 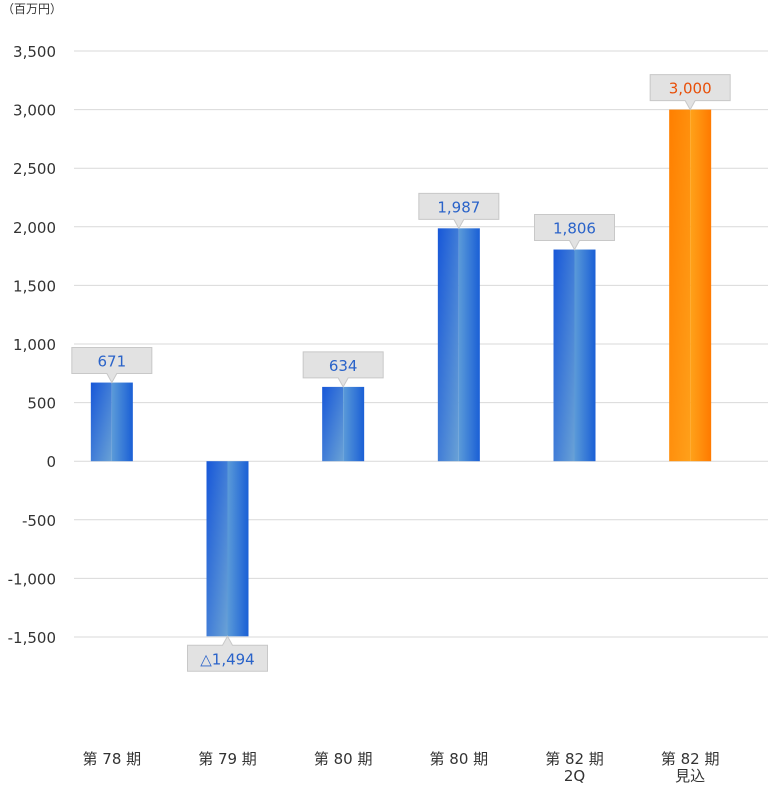 What do you see at coordinates (690, 89) in the screenshot?
I see `svg-text: 3,000` at bounding box center [690, 89].